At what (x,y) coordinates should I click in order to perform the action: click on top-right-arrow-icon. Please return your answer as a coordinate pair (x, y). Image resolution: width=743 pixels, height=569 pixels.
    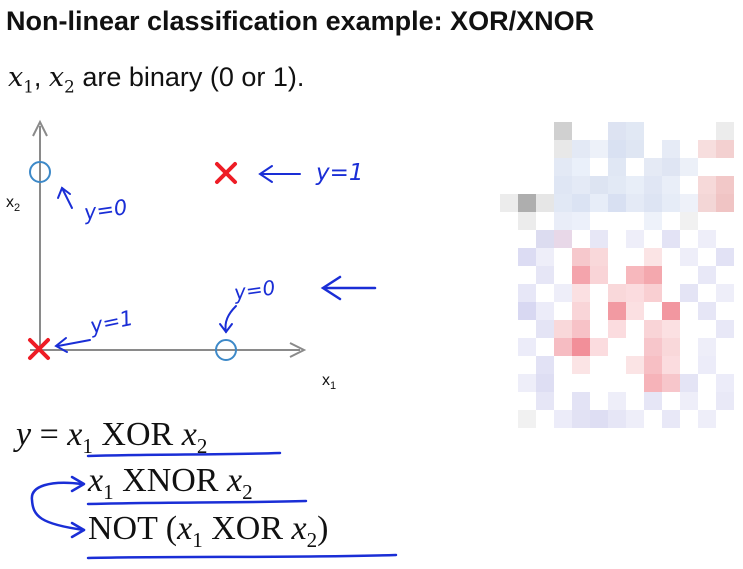
    Looking at the image, I should click on (279, 174).